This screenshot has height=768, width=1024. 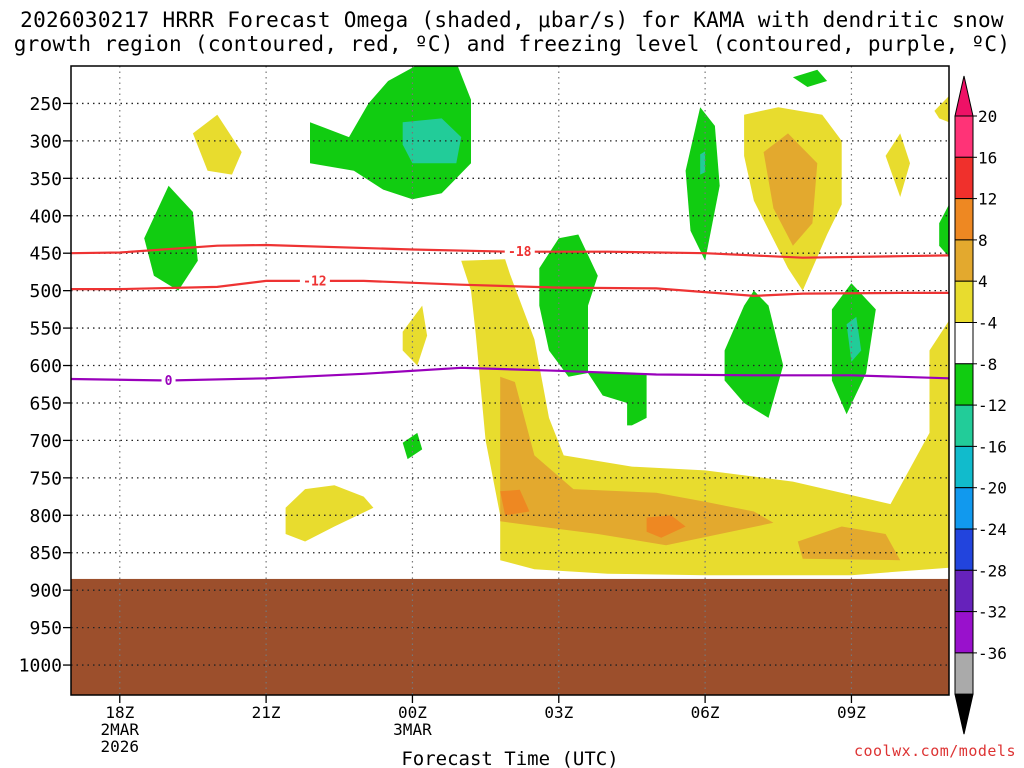 What do you see at coordinates (510, 288) in the screenshot?
I see `contour-minus12` at bounding box center [510, 288].